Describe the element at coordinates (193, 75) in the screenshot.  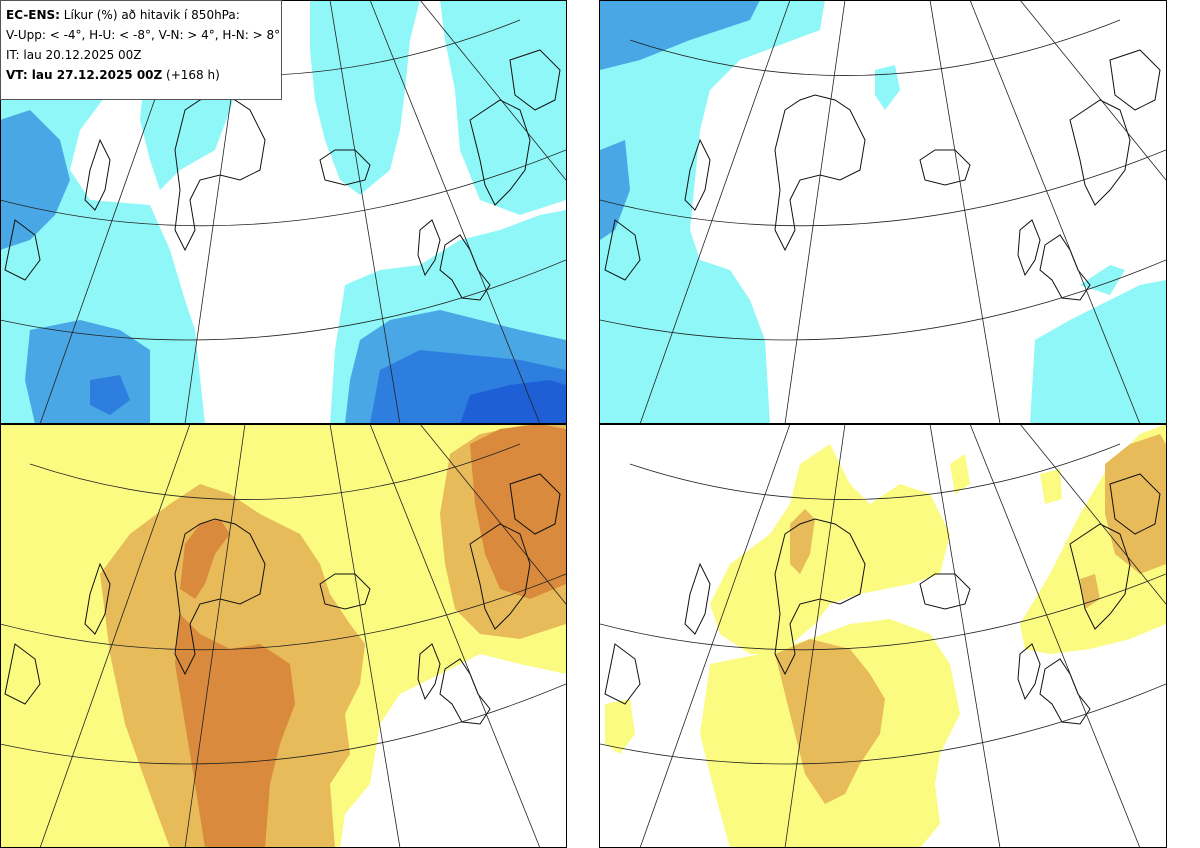
I see `lead-time: (+168 h)` at that location.